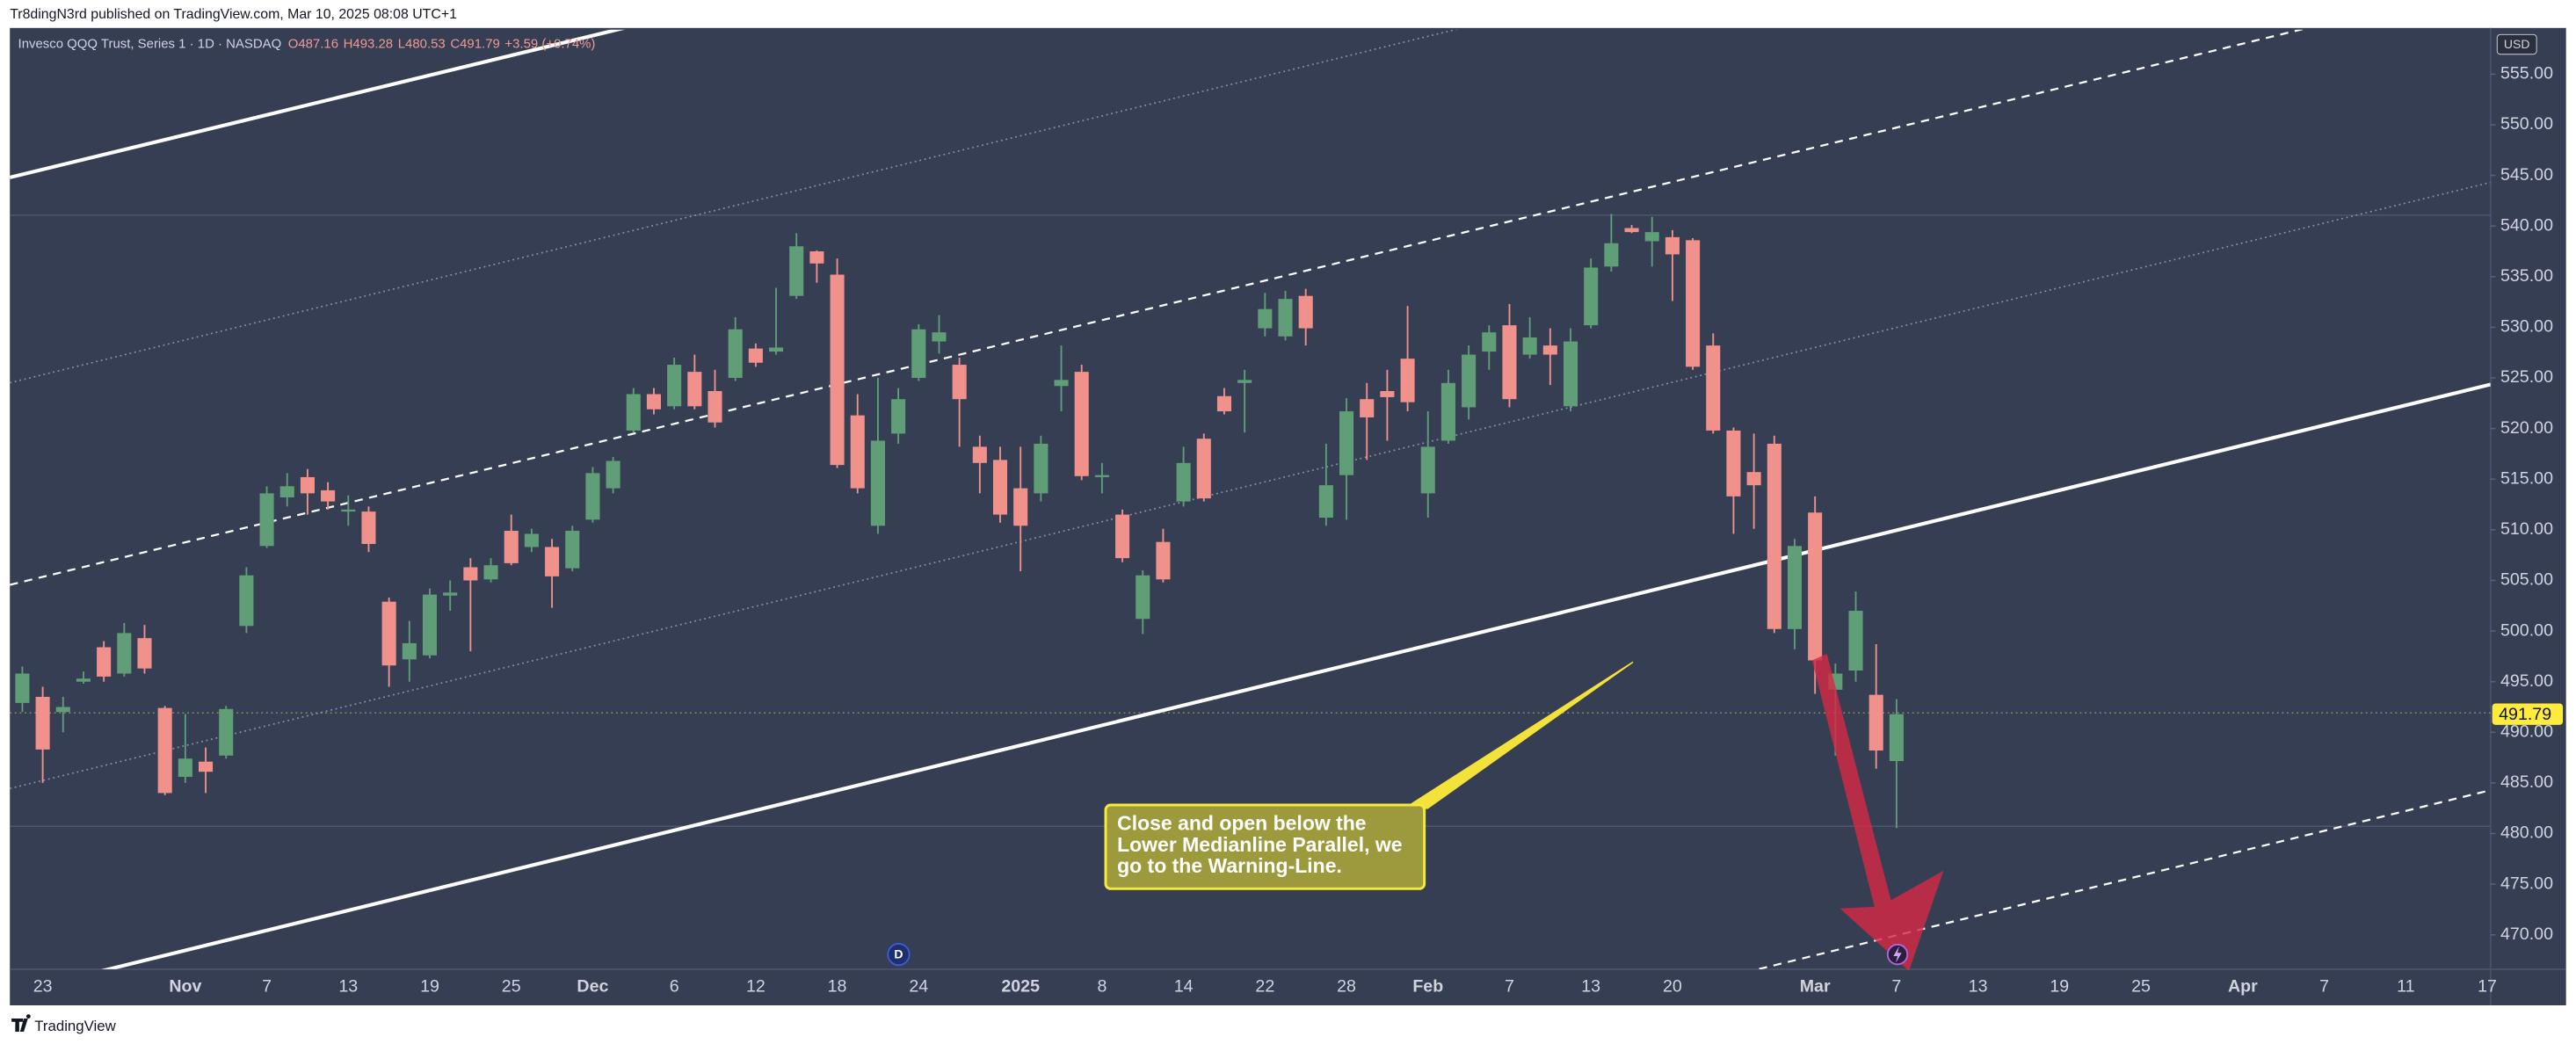 This screenshot has width=2576, height=1044. Describe the element at coordinates (837, 987) in the screenshot. I see `x-tick-label: 18` at that location.